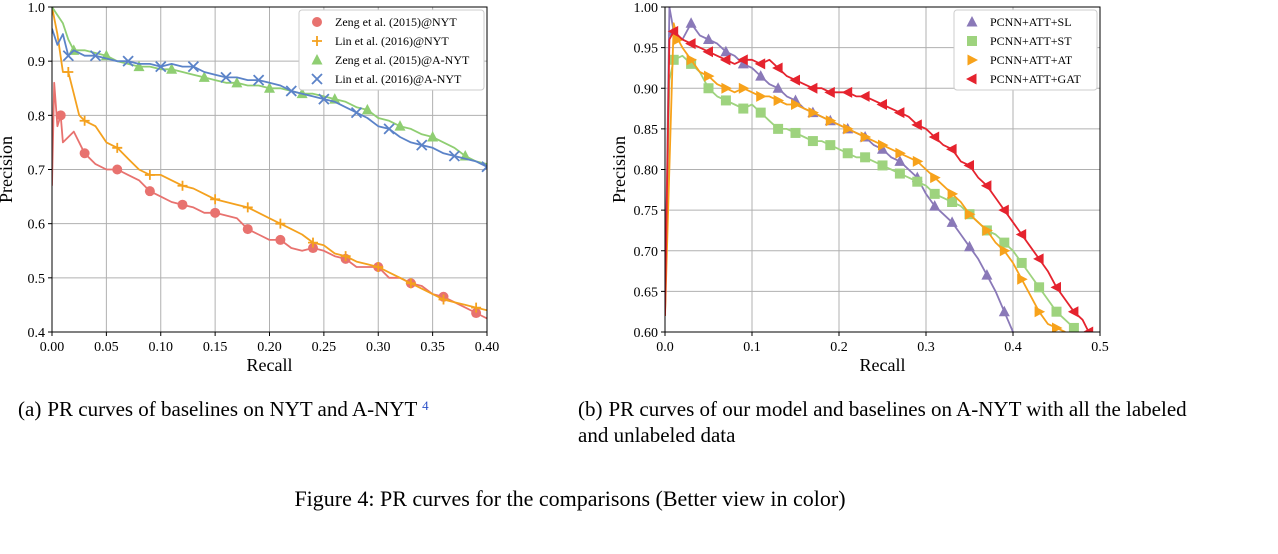  What do you see at coordinates (1100, 347) in the screenshot?
I see `x-tick-label: 0.5` at bounding box center [1100, 347].